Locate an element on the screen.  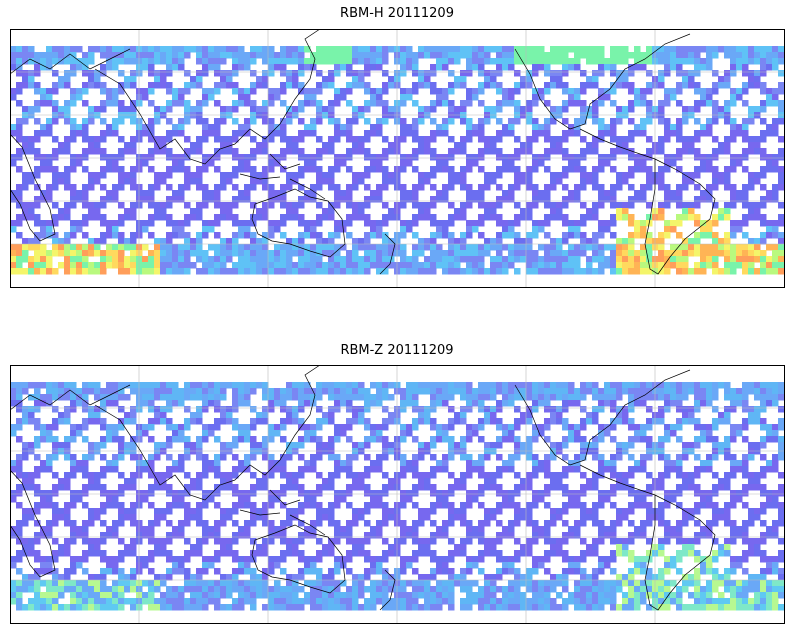
panel-title-bottom: RBM-Z 20111209 is located at coordinates (397, 350).